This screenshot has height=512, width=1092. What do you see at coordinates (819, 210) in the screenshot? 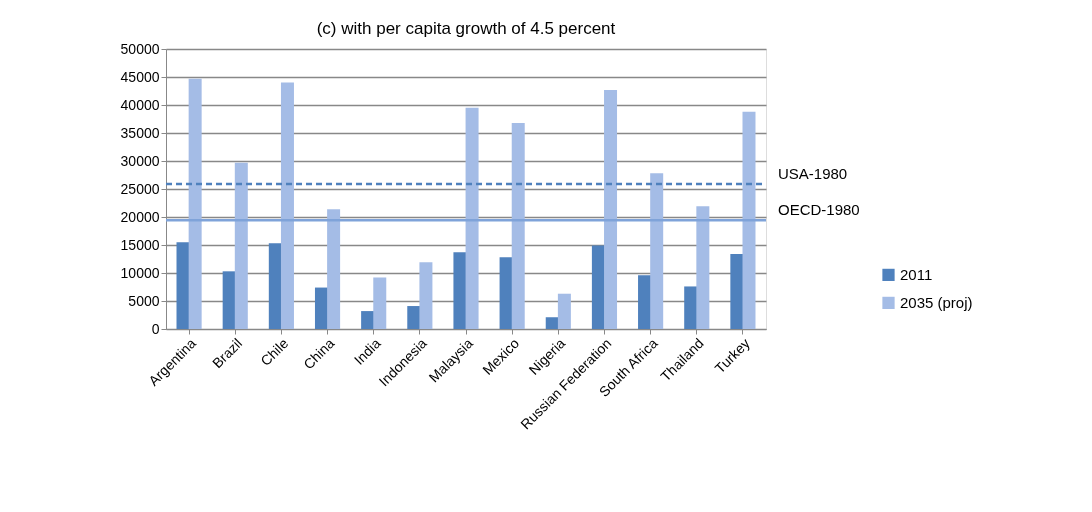
I see `ref-line-label: OECD-1980` at bounding box center [819, 210].